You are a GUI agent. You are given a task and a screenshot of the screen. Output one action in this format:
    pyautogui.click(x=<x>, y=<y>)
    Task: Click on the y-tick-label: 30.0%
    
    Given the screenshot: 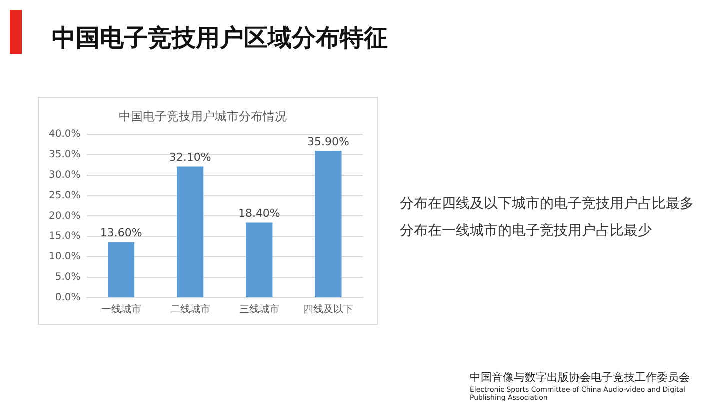 What is the action you would take?
    pyautogui.click(x=64, y=175)
    